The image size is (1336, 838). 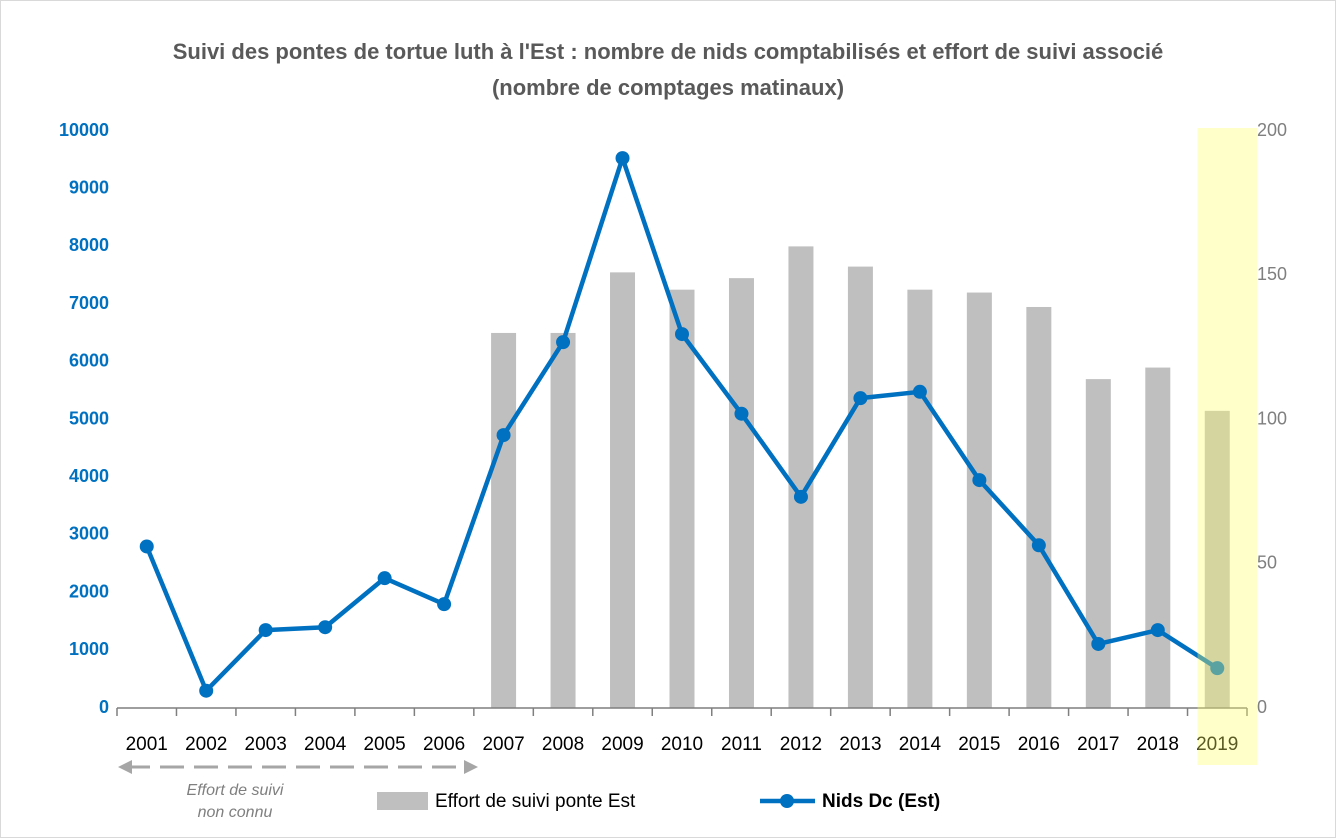 What do you see at coordinates (206, 744) in the screenshot?
I see `x-tick-label: 2002` at bounding box center [206, 744].